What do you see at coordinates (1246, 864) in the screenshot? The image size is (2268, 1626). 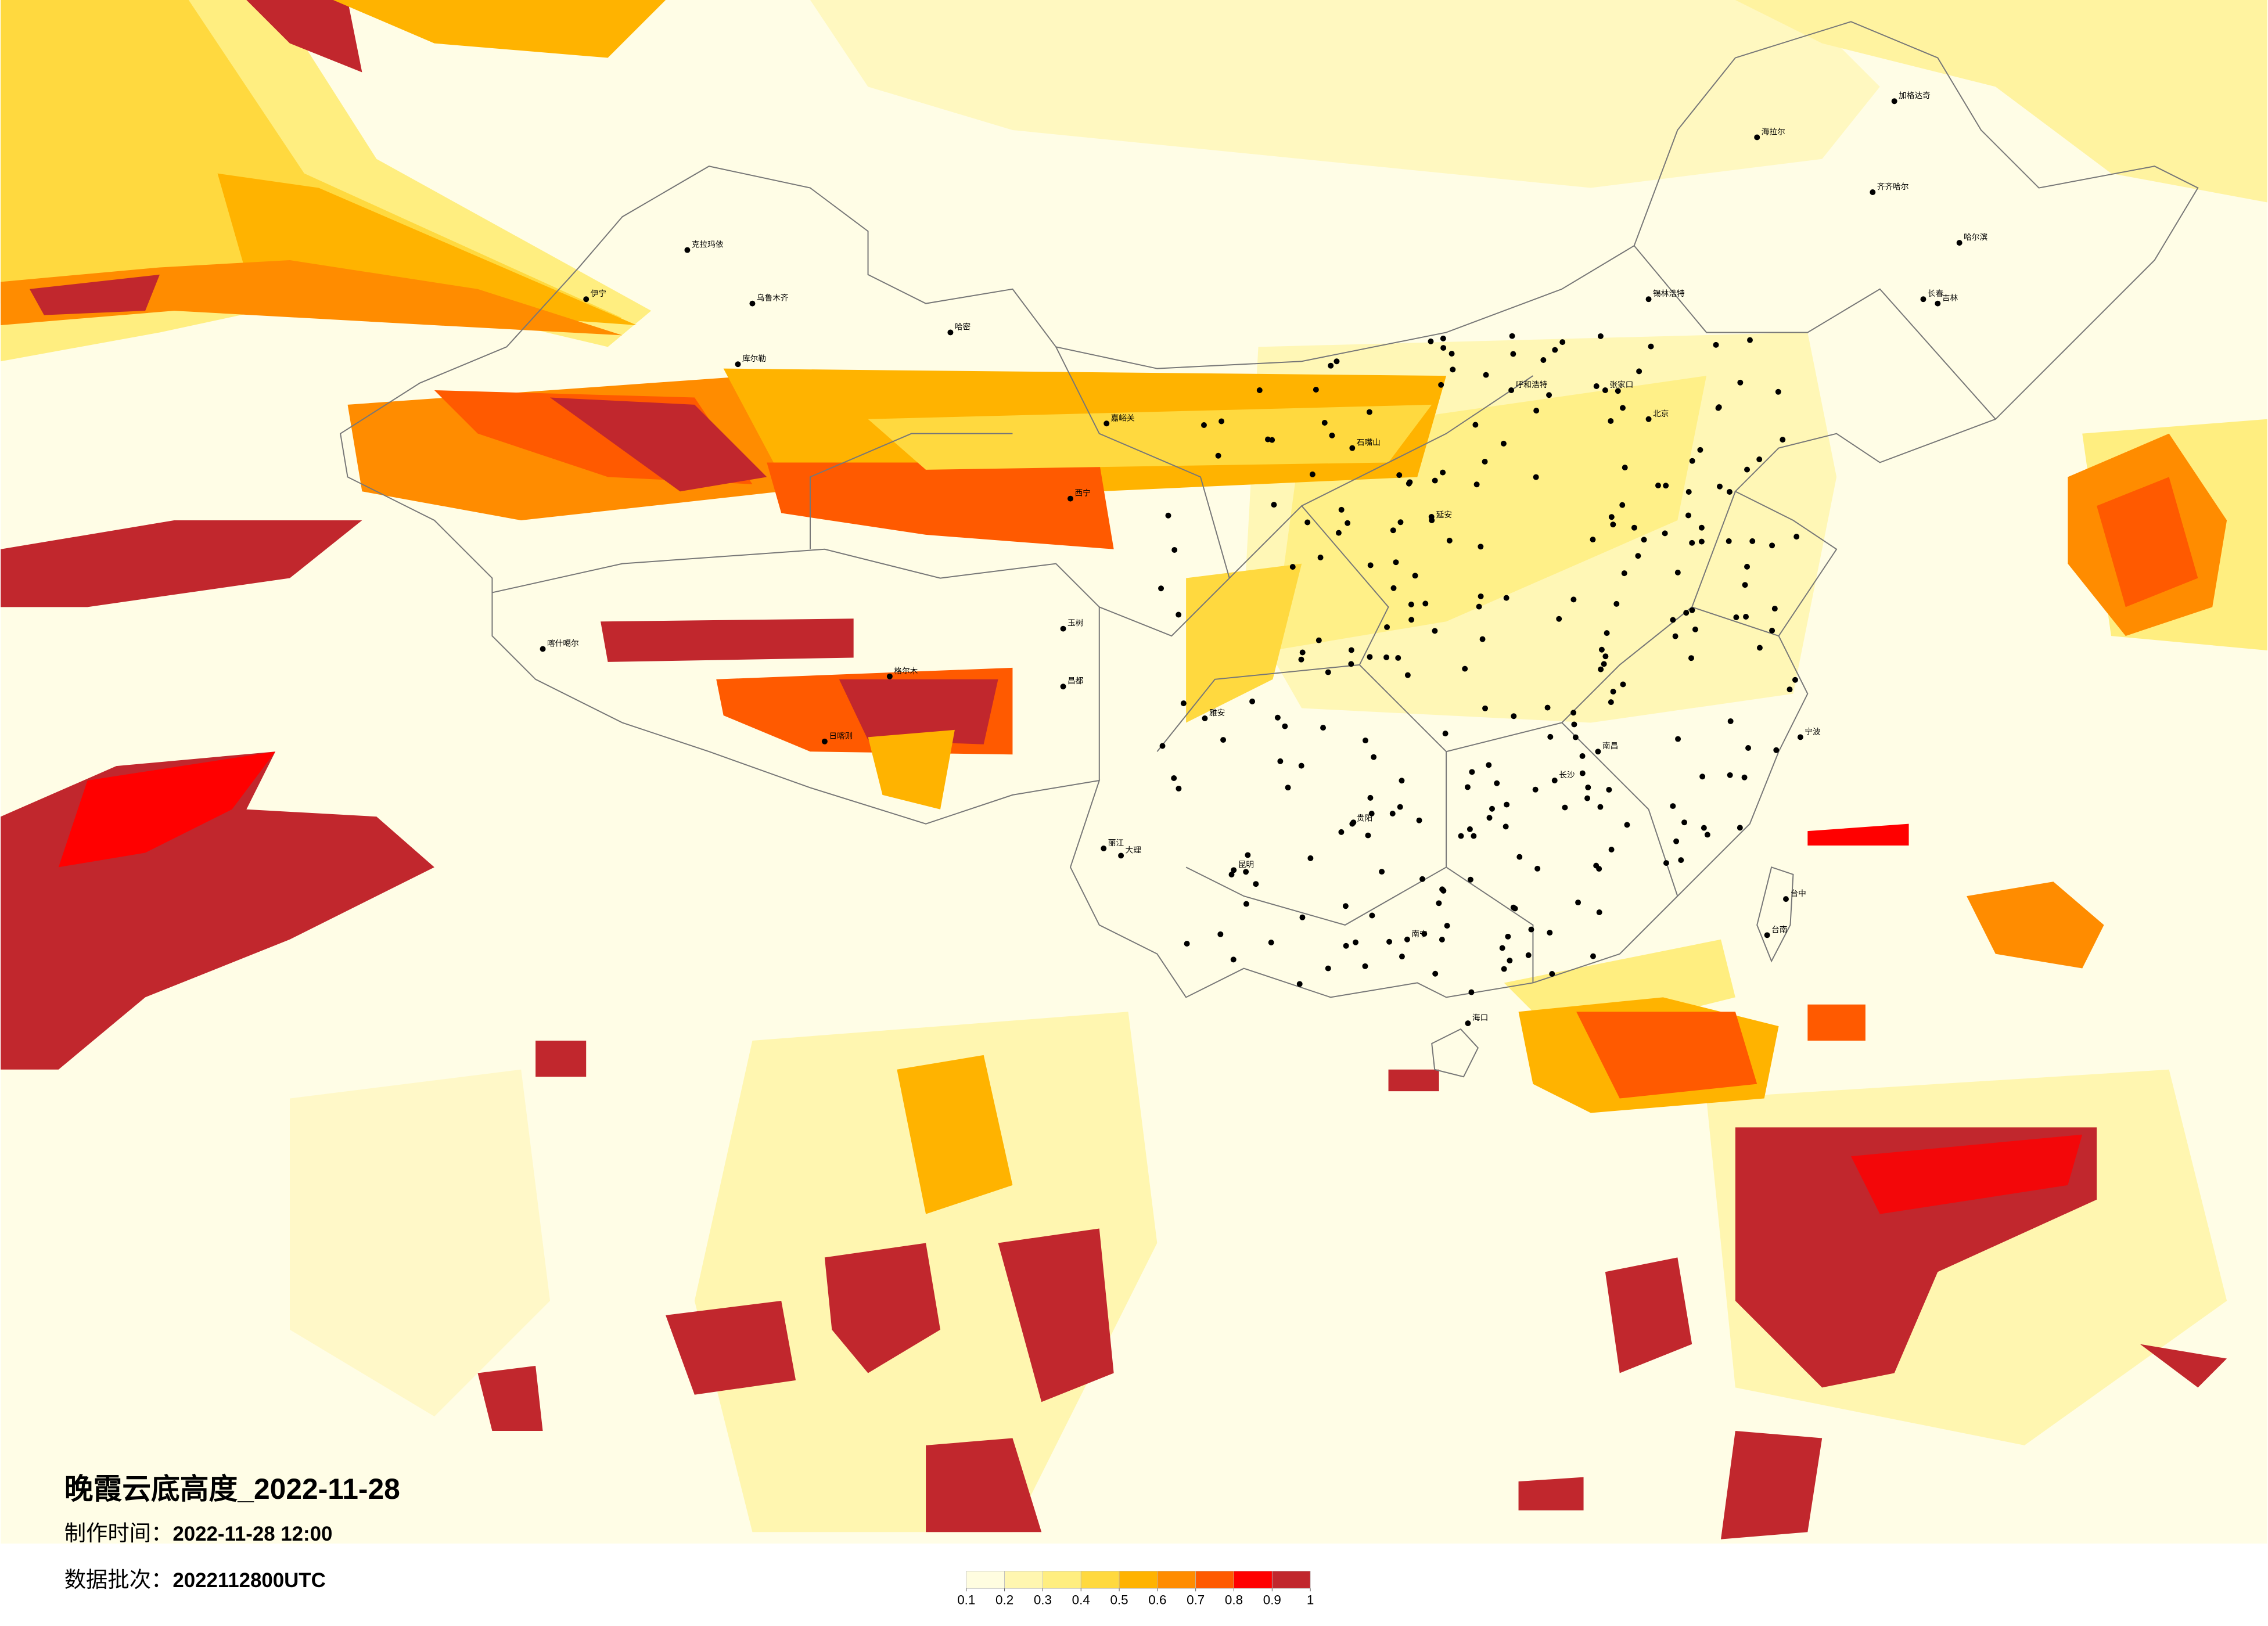 I see `city-label: 昆明` at bounding box center [1246, 864].